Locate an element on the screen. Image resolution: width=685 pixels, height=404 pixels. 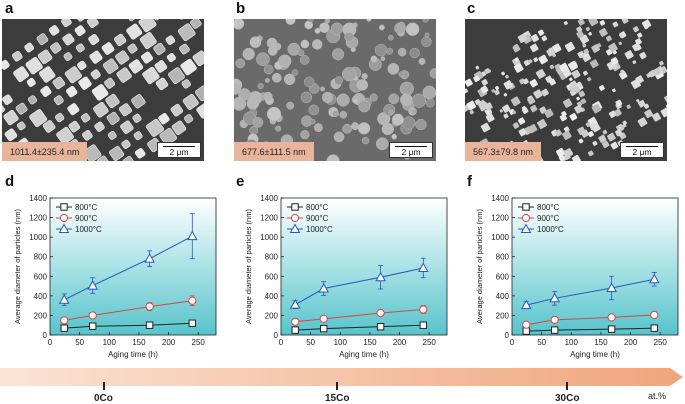
panel-letter-d: d is located at coordinates (10, 181).